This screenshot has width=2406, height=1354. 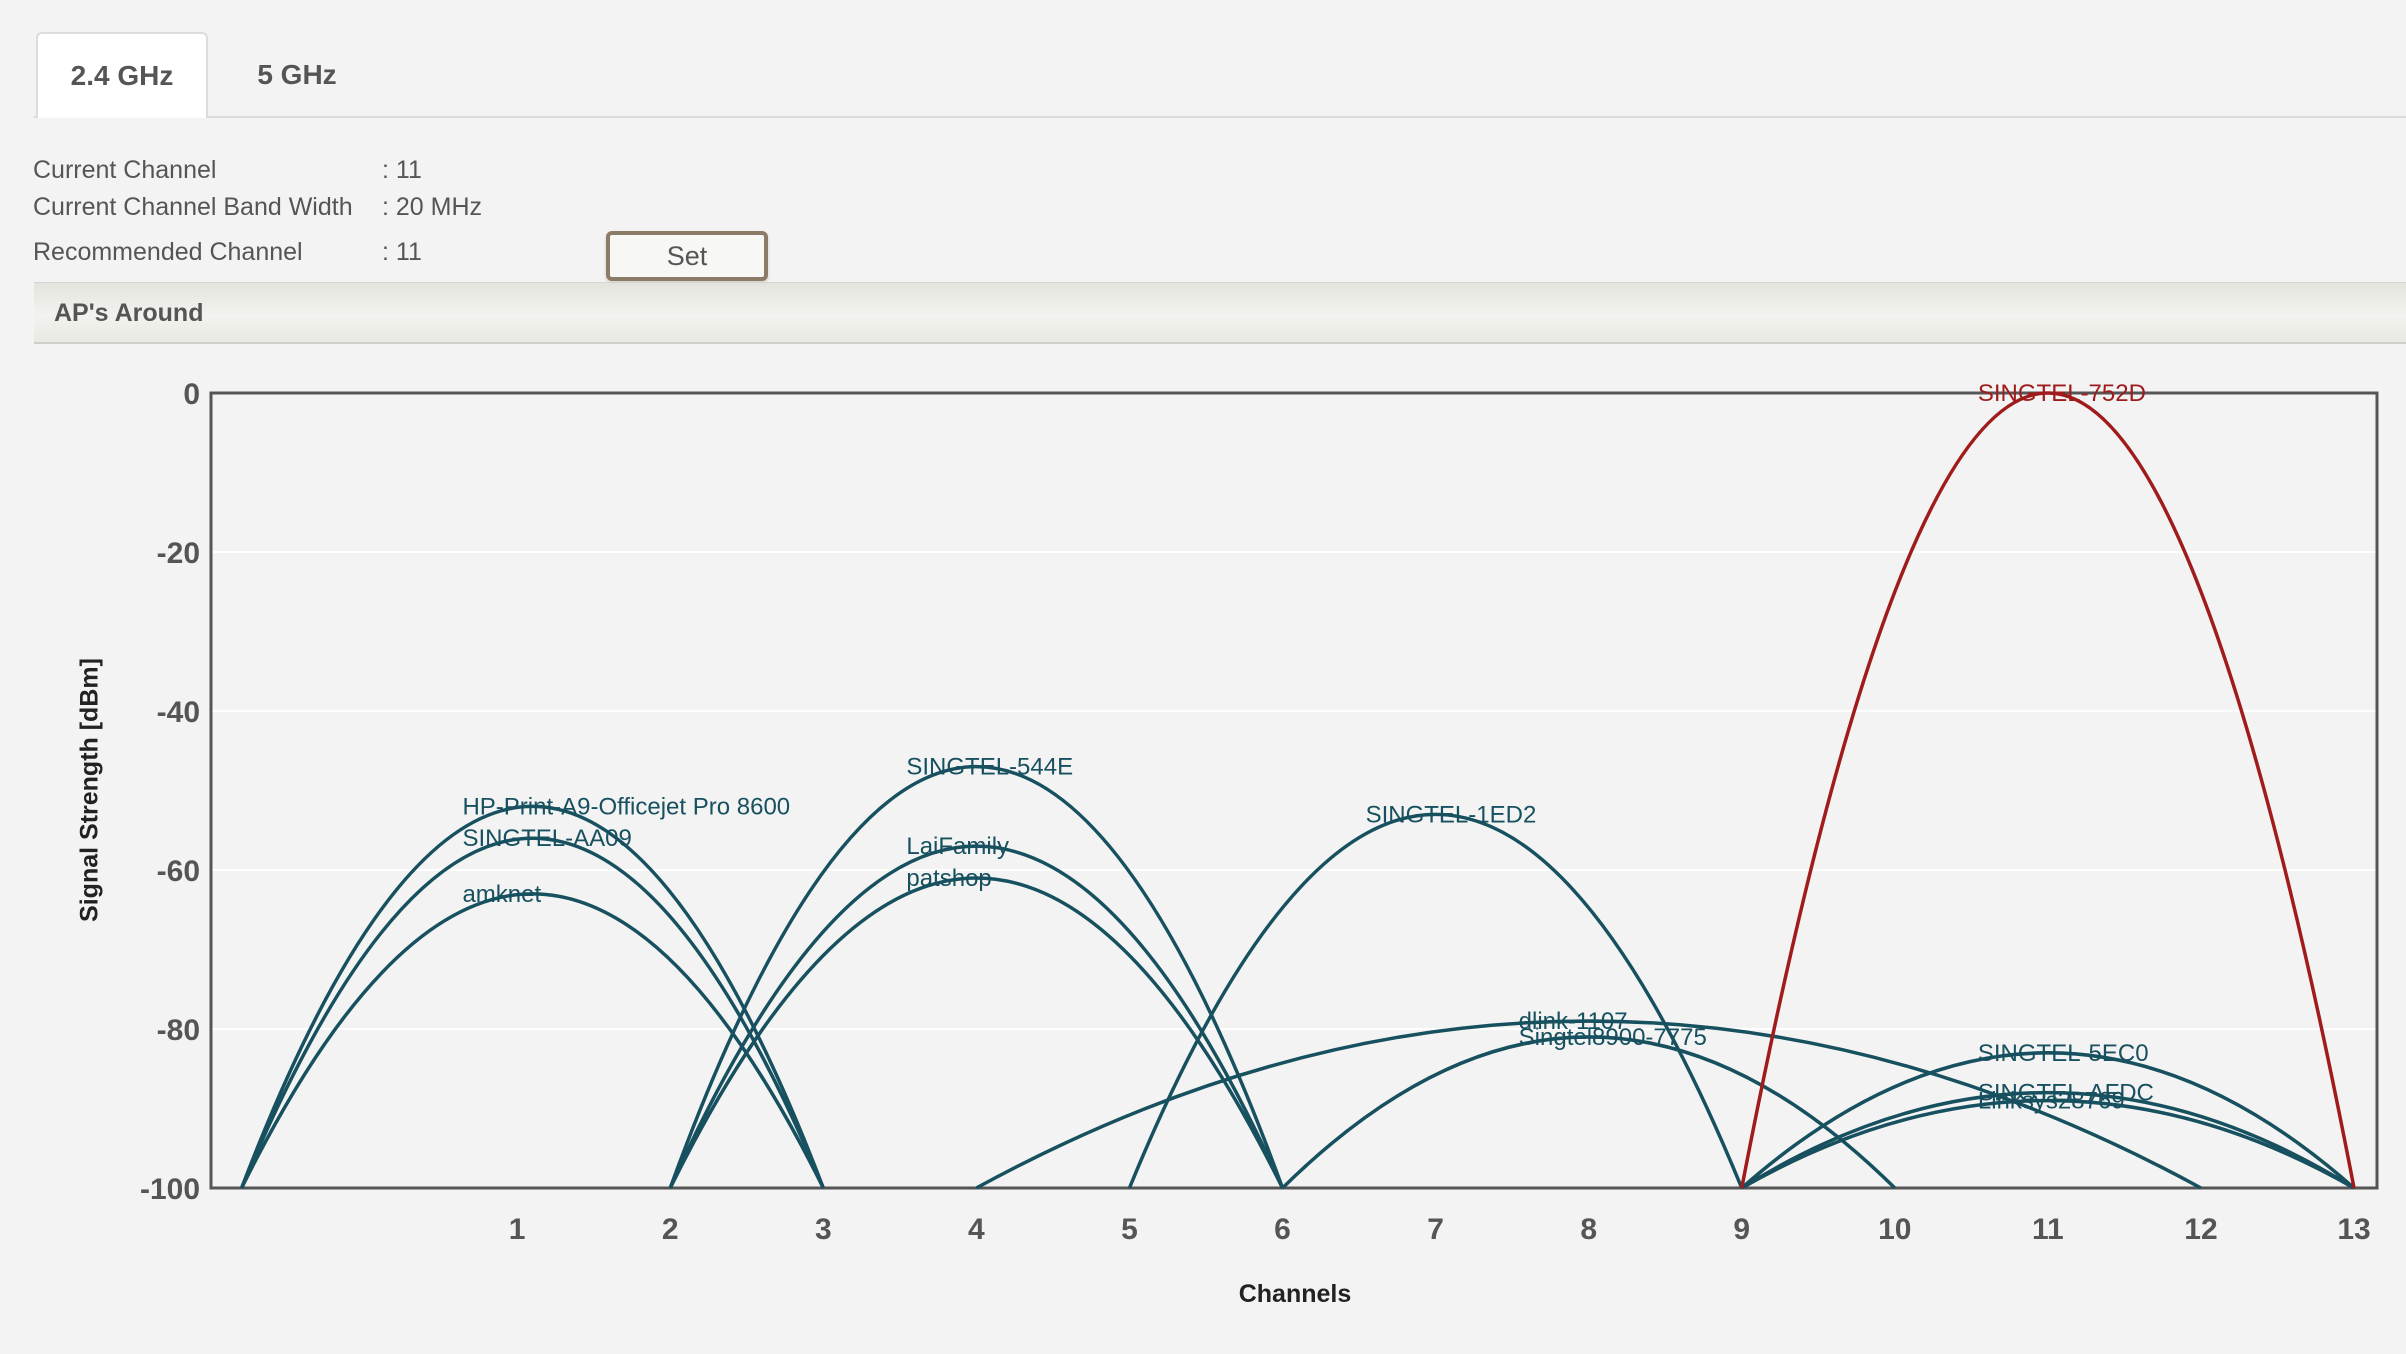 What do you see at coordinates (1295, 1294) in the screenshot?
I see `x-axis-title: Channels` at bounding box center [1295, 1294].